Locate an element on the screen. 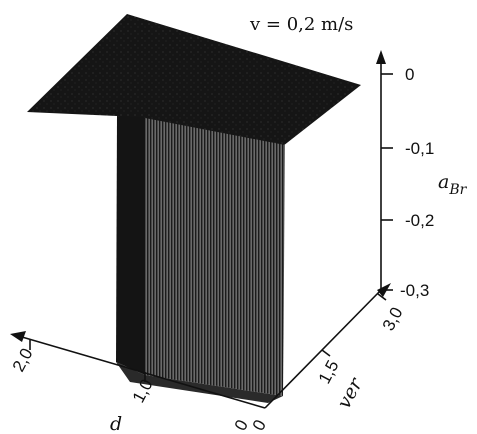  y-tick-label-2: 3,0 is located at coordinates (393, 319).